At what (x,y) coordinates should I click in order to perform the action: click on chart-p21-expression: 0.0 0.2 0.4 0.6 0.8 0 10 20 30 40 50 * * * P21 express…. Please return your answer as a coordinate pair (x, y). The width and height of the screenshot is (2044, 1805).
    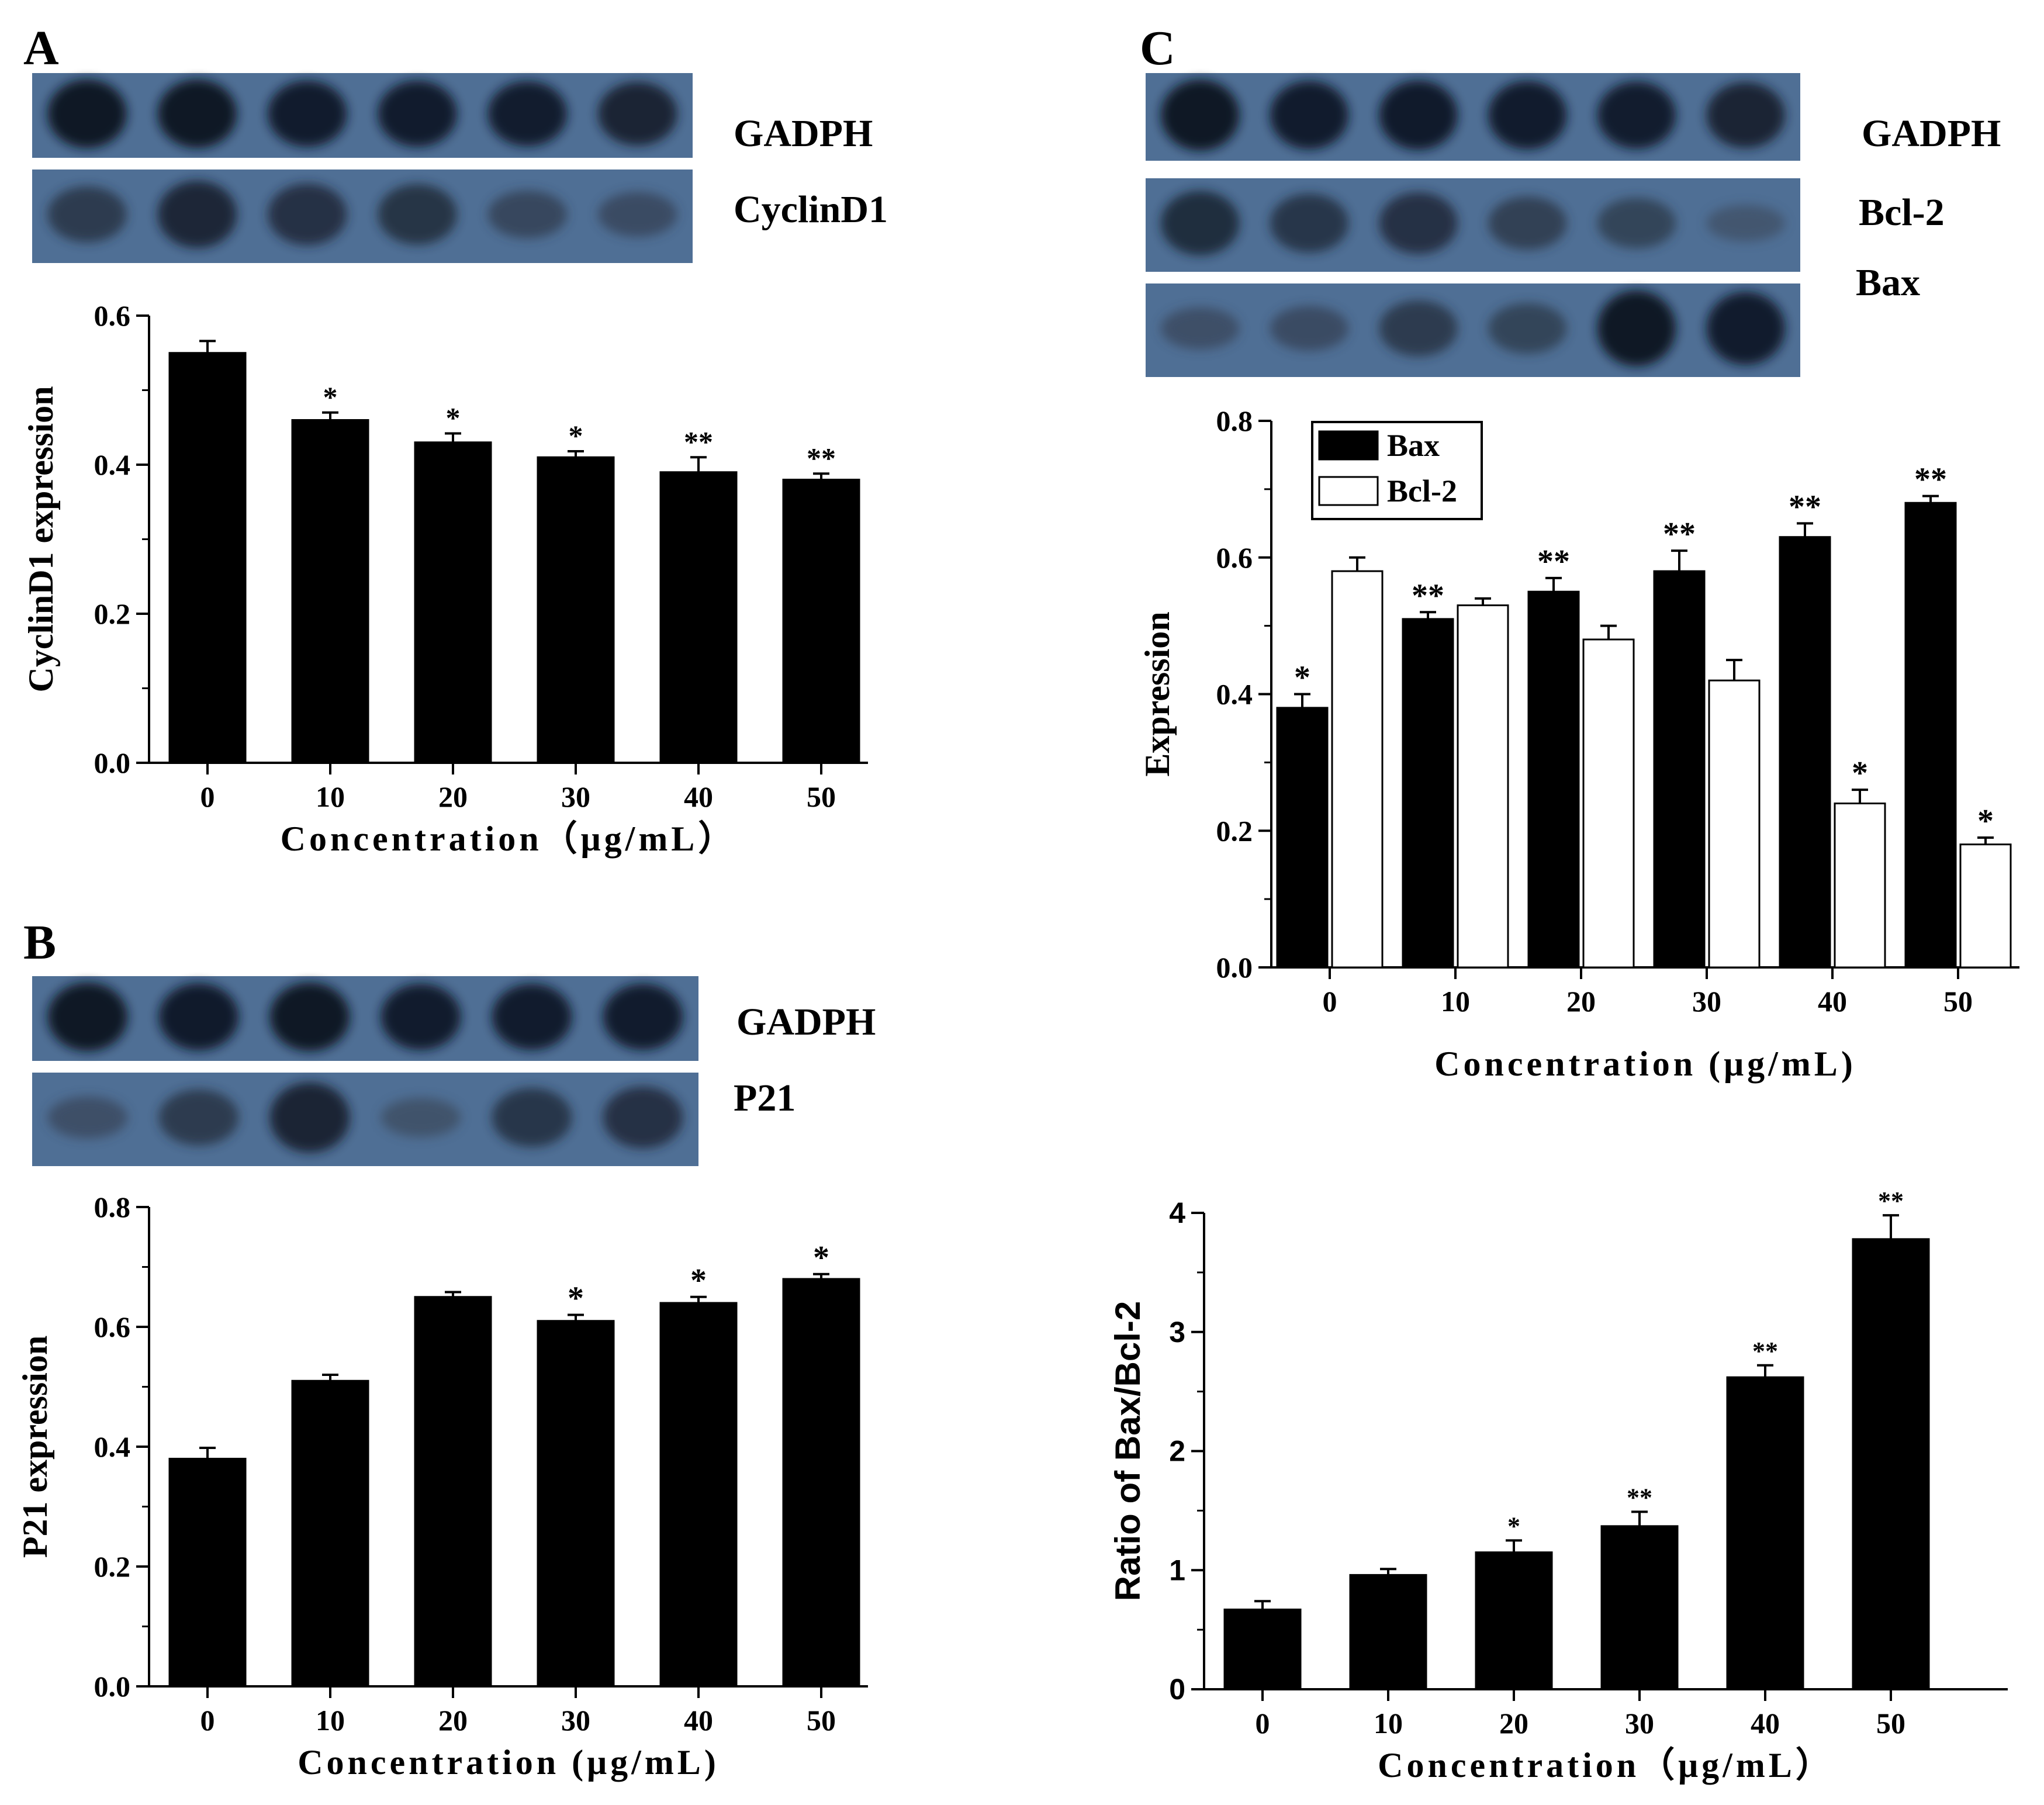
    Looking at the image, I should click on (442, 1486).